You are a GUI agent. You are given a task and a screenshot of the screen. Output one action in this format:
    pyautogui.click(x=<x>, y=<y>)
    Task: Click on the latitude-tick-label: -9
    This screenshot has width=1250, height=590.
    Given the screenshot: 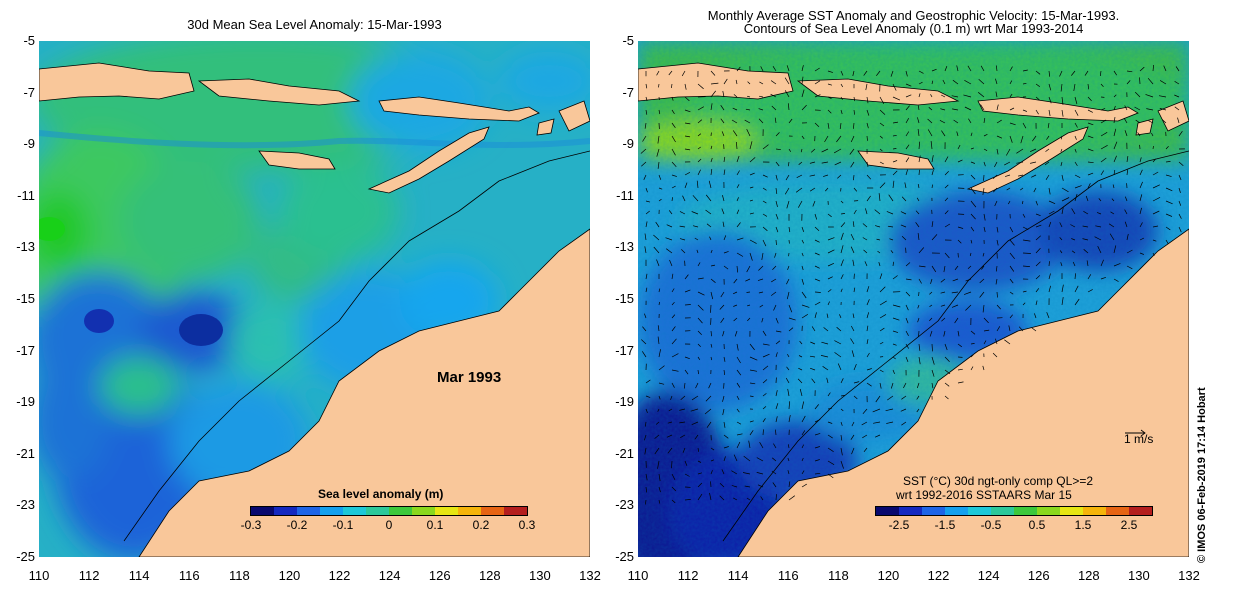 What is the action you would take?
    pyautogui.click(x=628, y=144)
    